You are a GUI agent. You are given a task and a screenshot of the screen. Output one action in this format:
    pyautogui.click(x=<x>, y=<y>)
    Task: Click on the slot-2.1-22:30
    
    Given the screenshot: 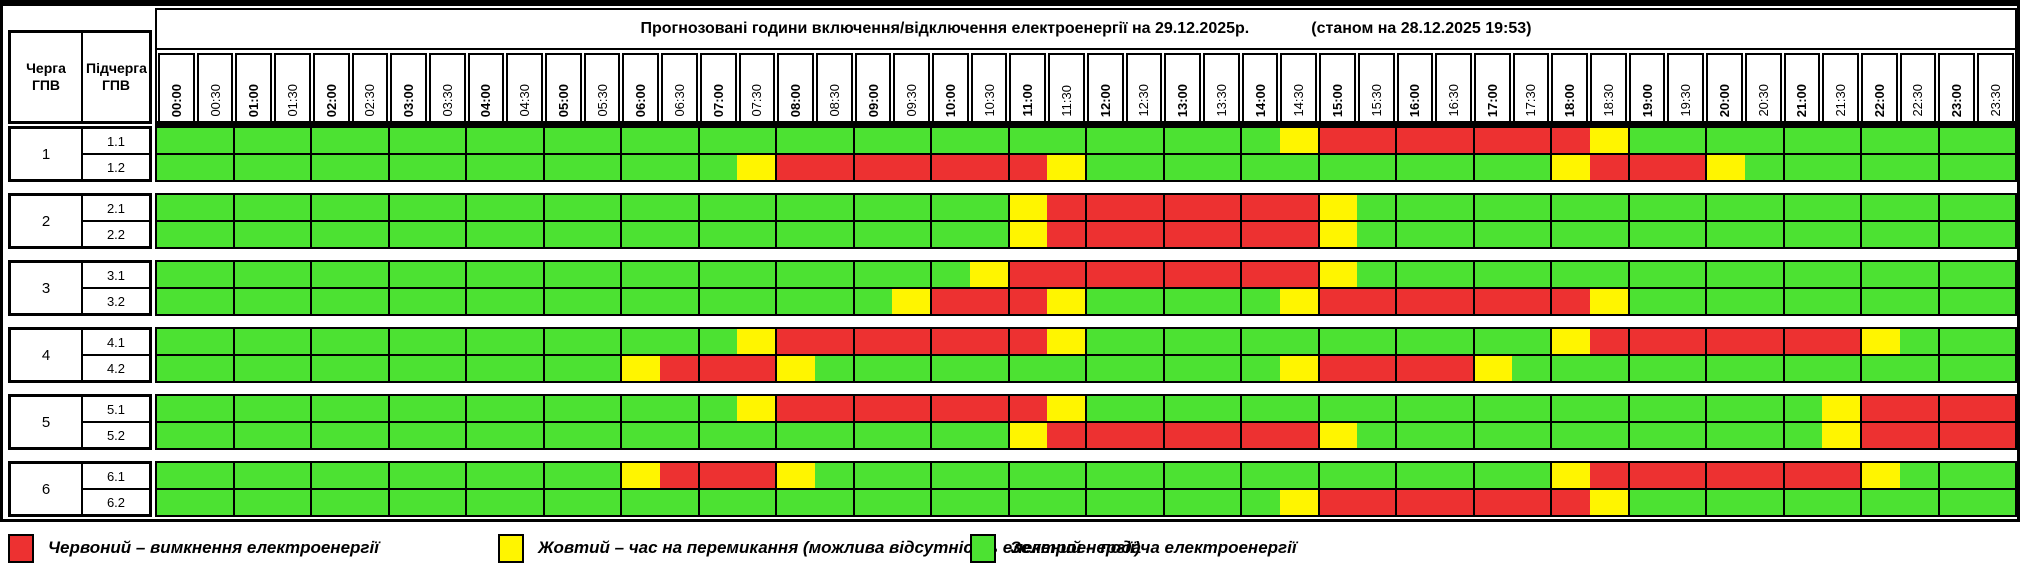 What is the action you would take?
    pyautogui.click(x=1918, y=207)
    